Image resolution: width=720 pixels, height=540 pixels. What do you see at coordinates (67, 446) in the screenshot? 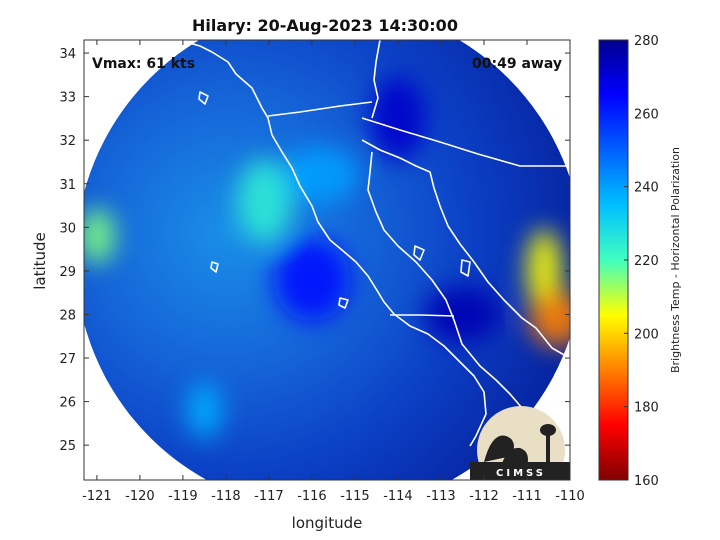
I see `y-tick-label: 25` at bounding box center [67, 446].